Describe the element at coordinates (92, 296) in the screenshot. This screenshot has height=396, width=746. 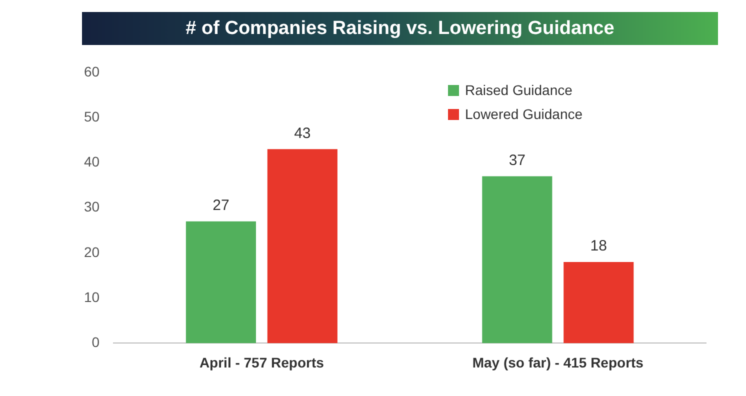
I see `y-tick-label: 10` at that location.